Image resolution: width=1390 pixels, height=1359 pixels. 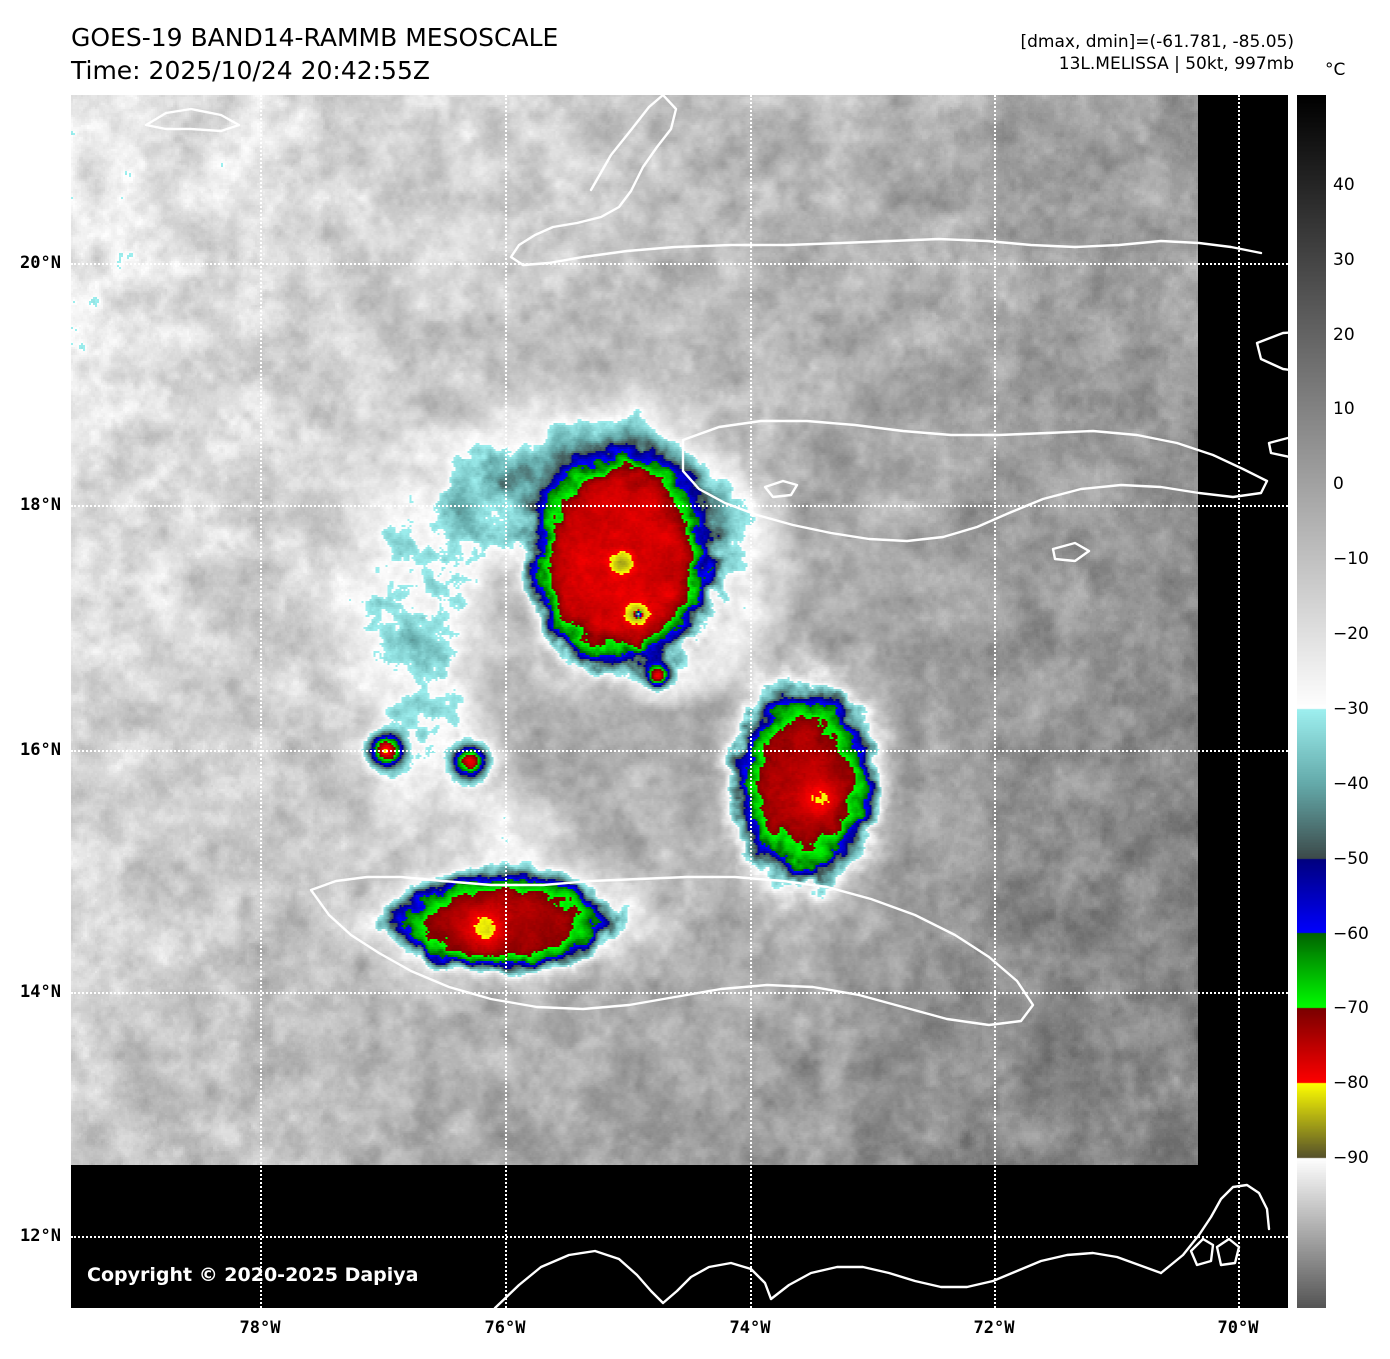 What do you see at coordinates (40, 505) in the screenshot?
I see `lat-tick-18°N: 18°N` at bounding box center [40, 505].